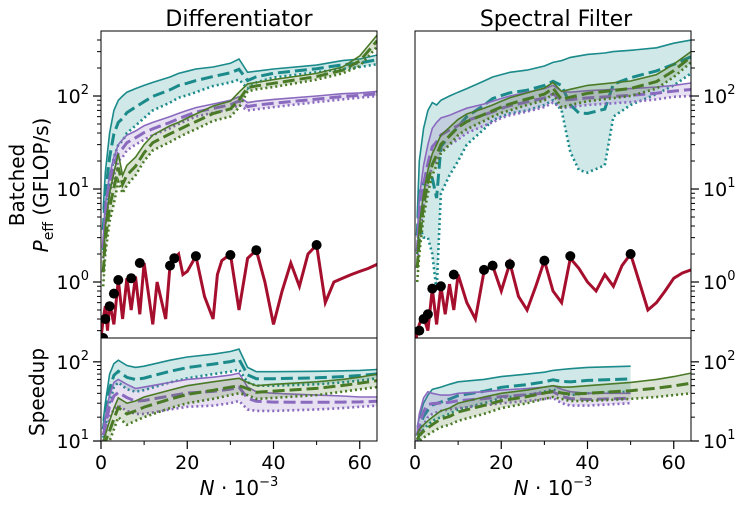  I want to click on xlabel-left-mid: · 10, so click(237, 488).